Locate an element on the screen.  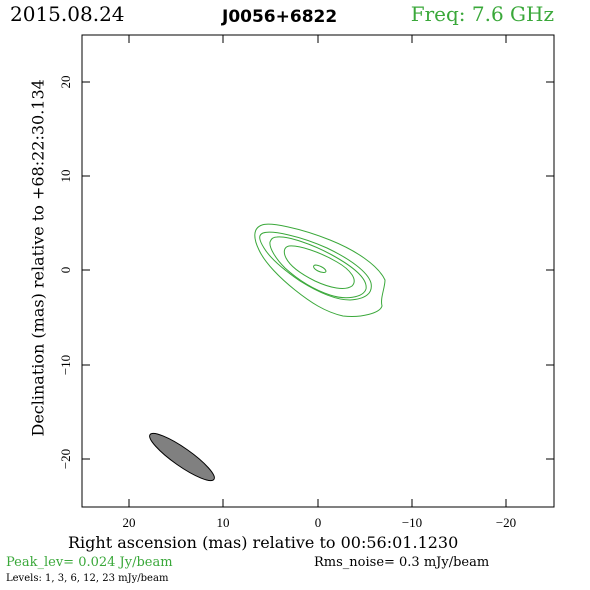
x-tick-label: −20 is located at coordinates (506, 522).